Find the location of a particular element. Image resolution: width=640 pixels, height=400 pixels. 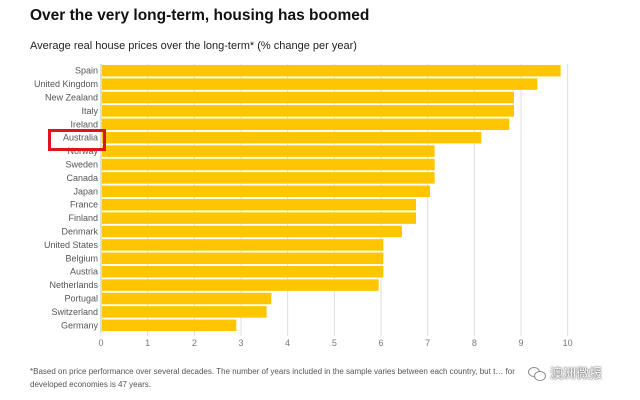

category-label-spain: Spain is located at coordinates (86, 71).